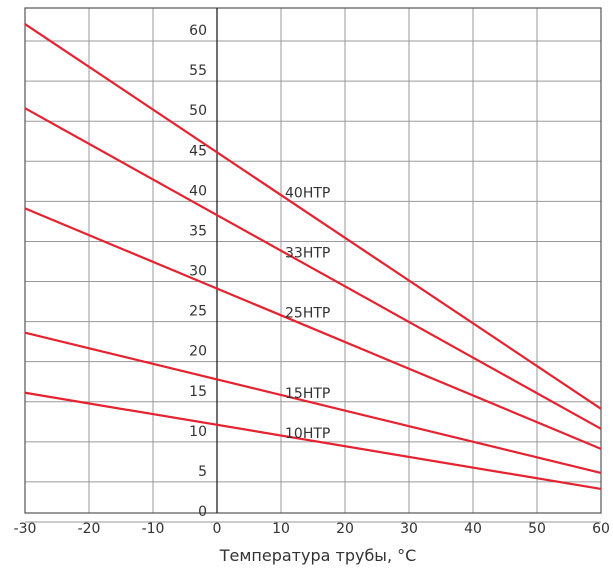 The width and height of the screenshot is (613, 571). I want to click on y-tick-label: 30, so click(198, 272).